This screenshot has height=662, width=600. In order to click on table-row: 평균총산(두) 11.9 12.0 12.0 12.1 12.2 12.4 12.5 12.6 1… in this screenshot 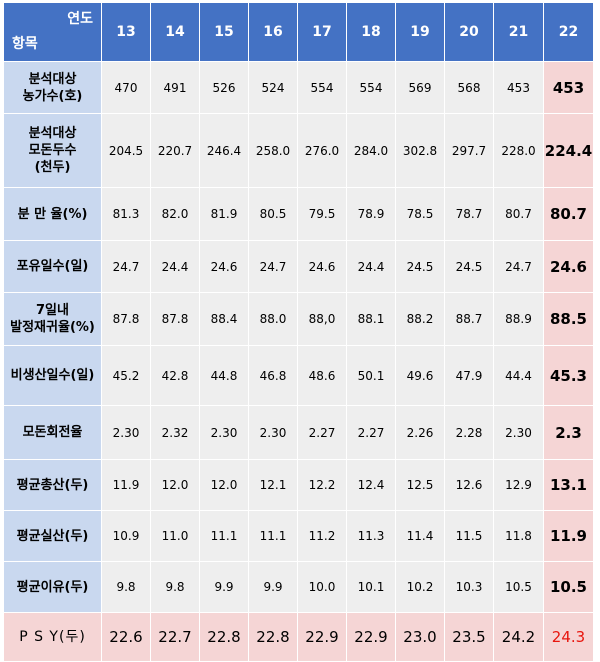, I will do `click(298, 485)`.